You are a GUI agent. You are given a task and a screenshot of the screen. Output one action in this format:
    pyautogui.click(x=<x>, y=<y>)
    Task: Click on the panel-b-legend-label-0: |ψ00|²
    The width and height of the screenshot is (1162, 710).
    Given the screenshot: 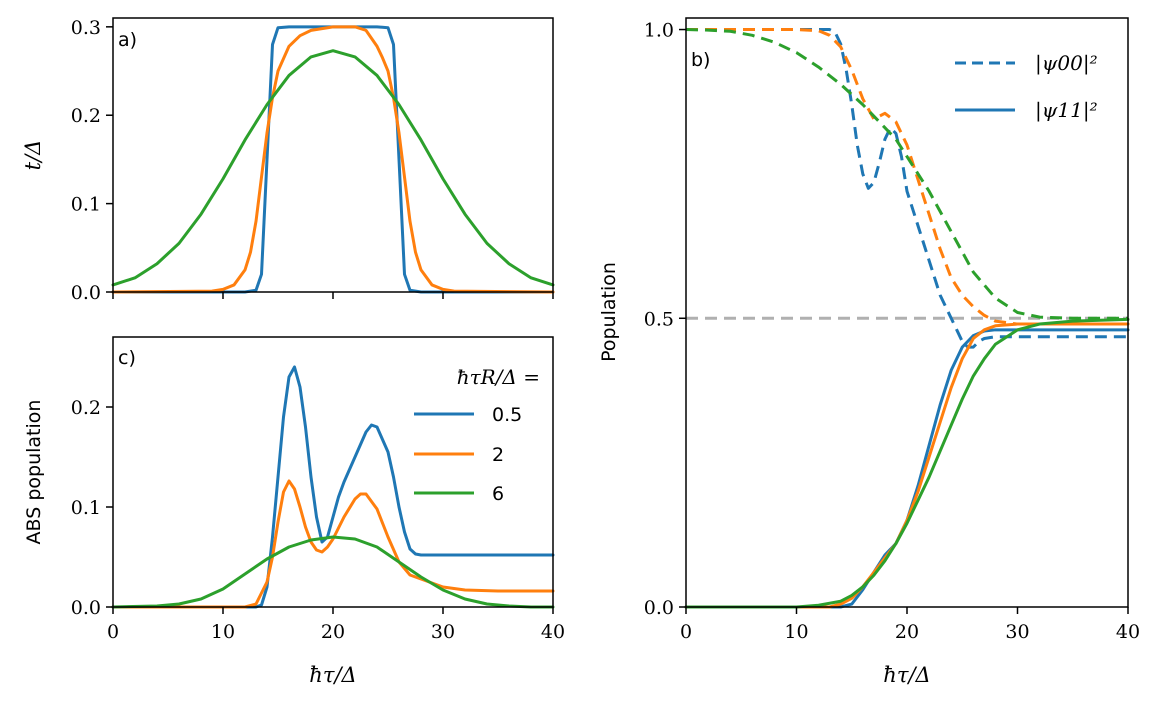 What is the action you would take?
    pyautogui.click(x=1066, y=63)
    